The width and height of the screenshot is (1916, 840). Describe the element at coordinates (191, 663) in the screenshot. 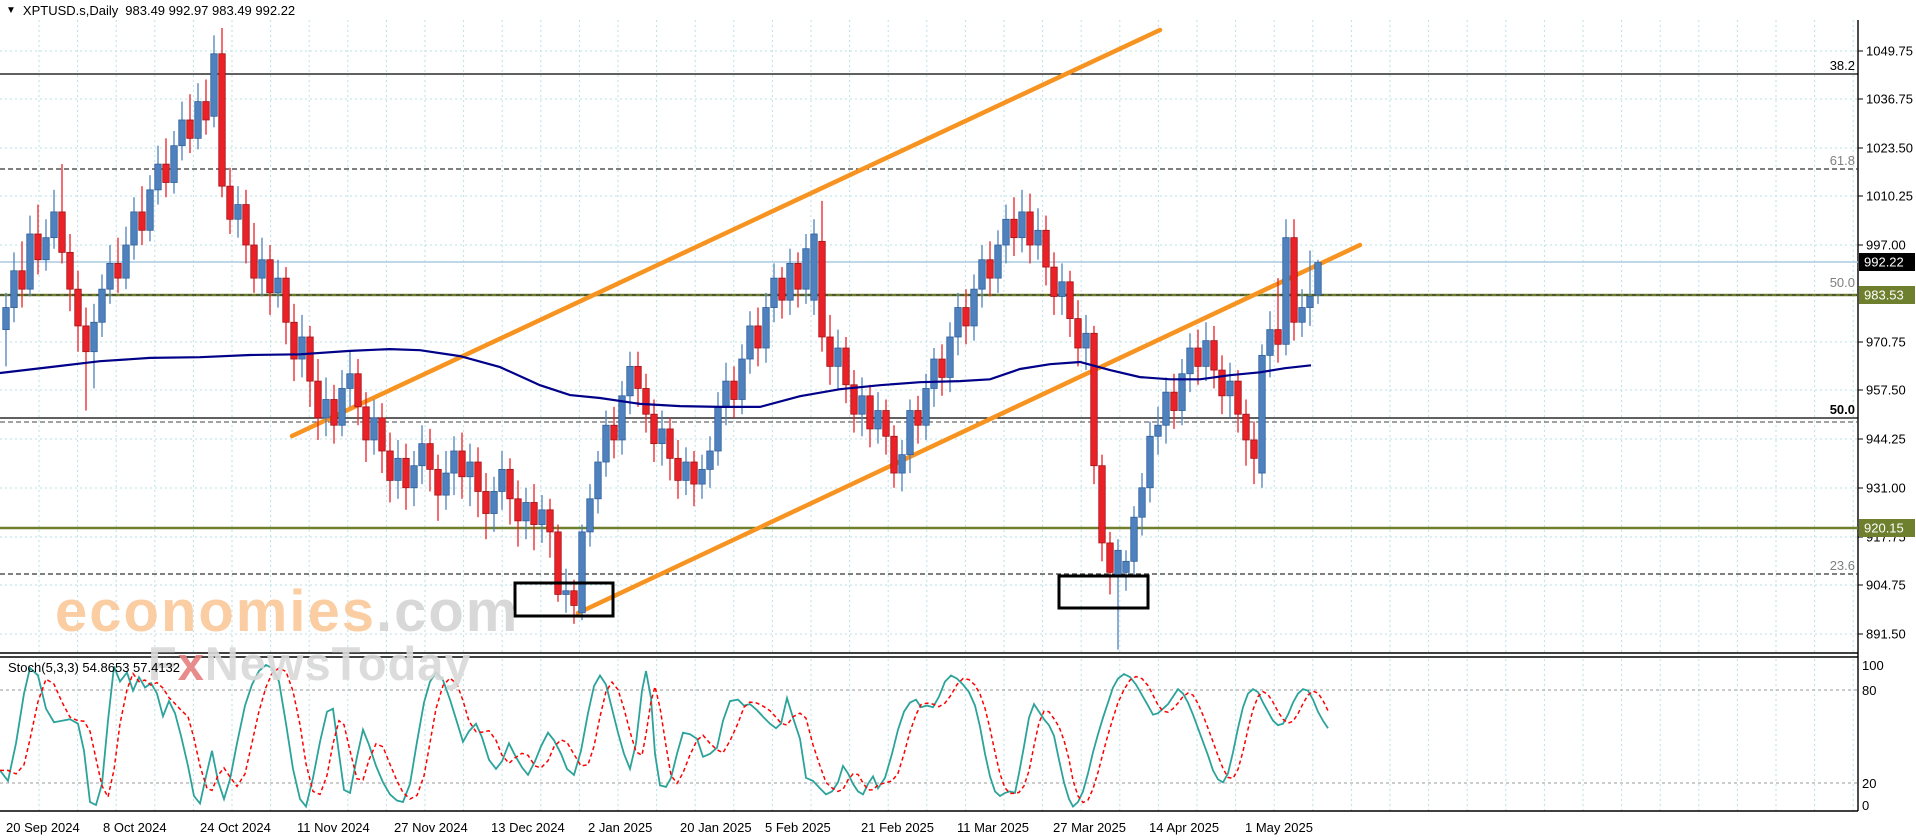

I see `watermark-x-icon: x` at that location.